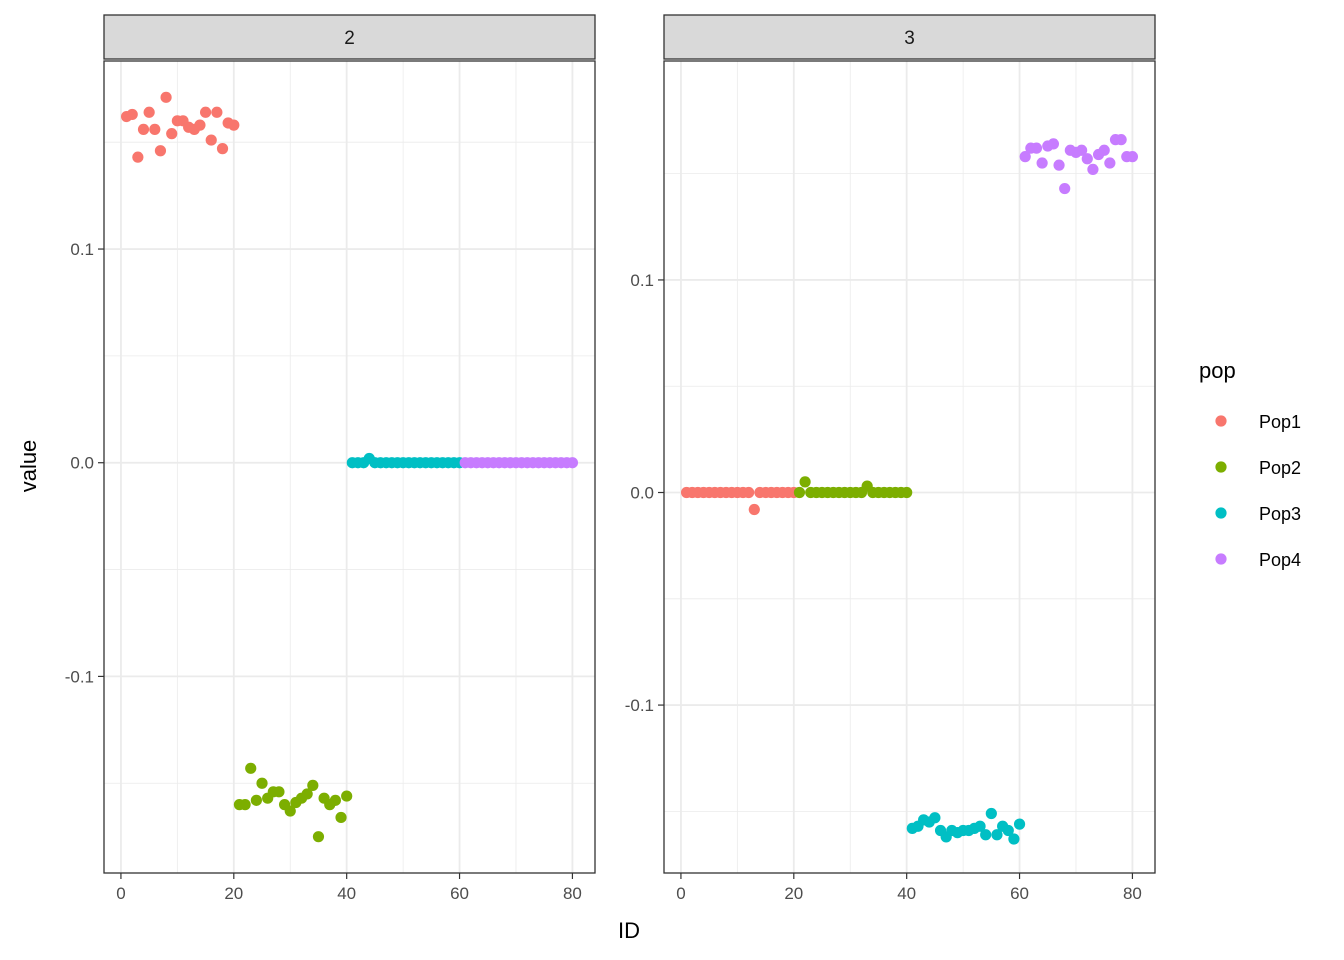  What do you see at coordinates (1280, 422) in the screenshot?
I see `legend-label-pop1: Pop1` at bounding box center [1280, 422].